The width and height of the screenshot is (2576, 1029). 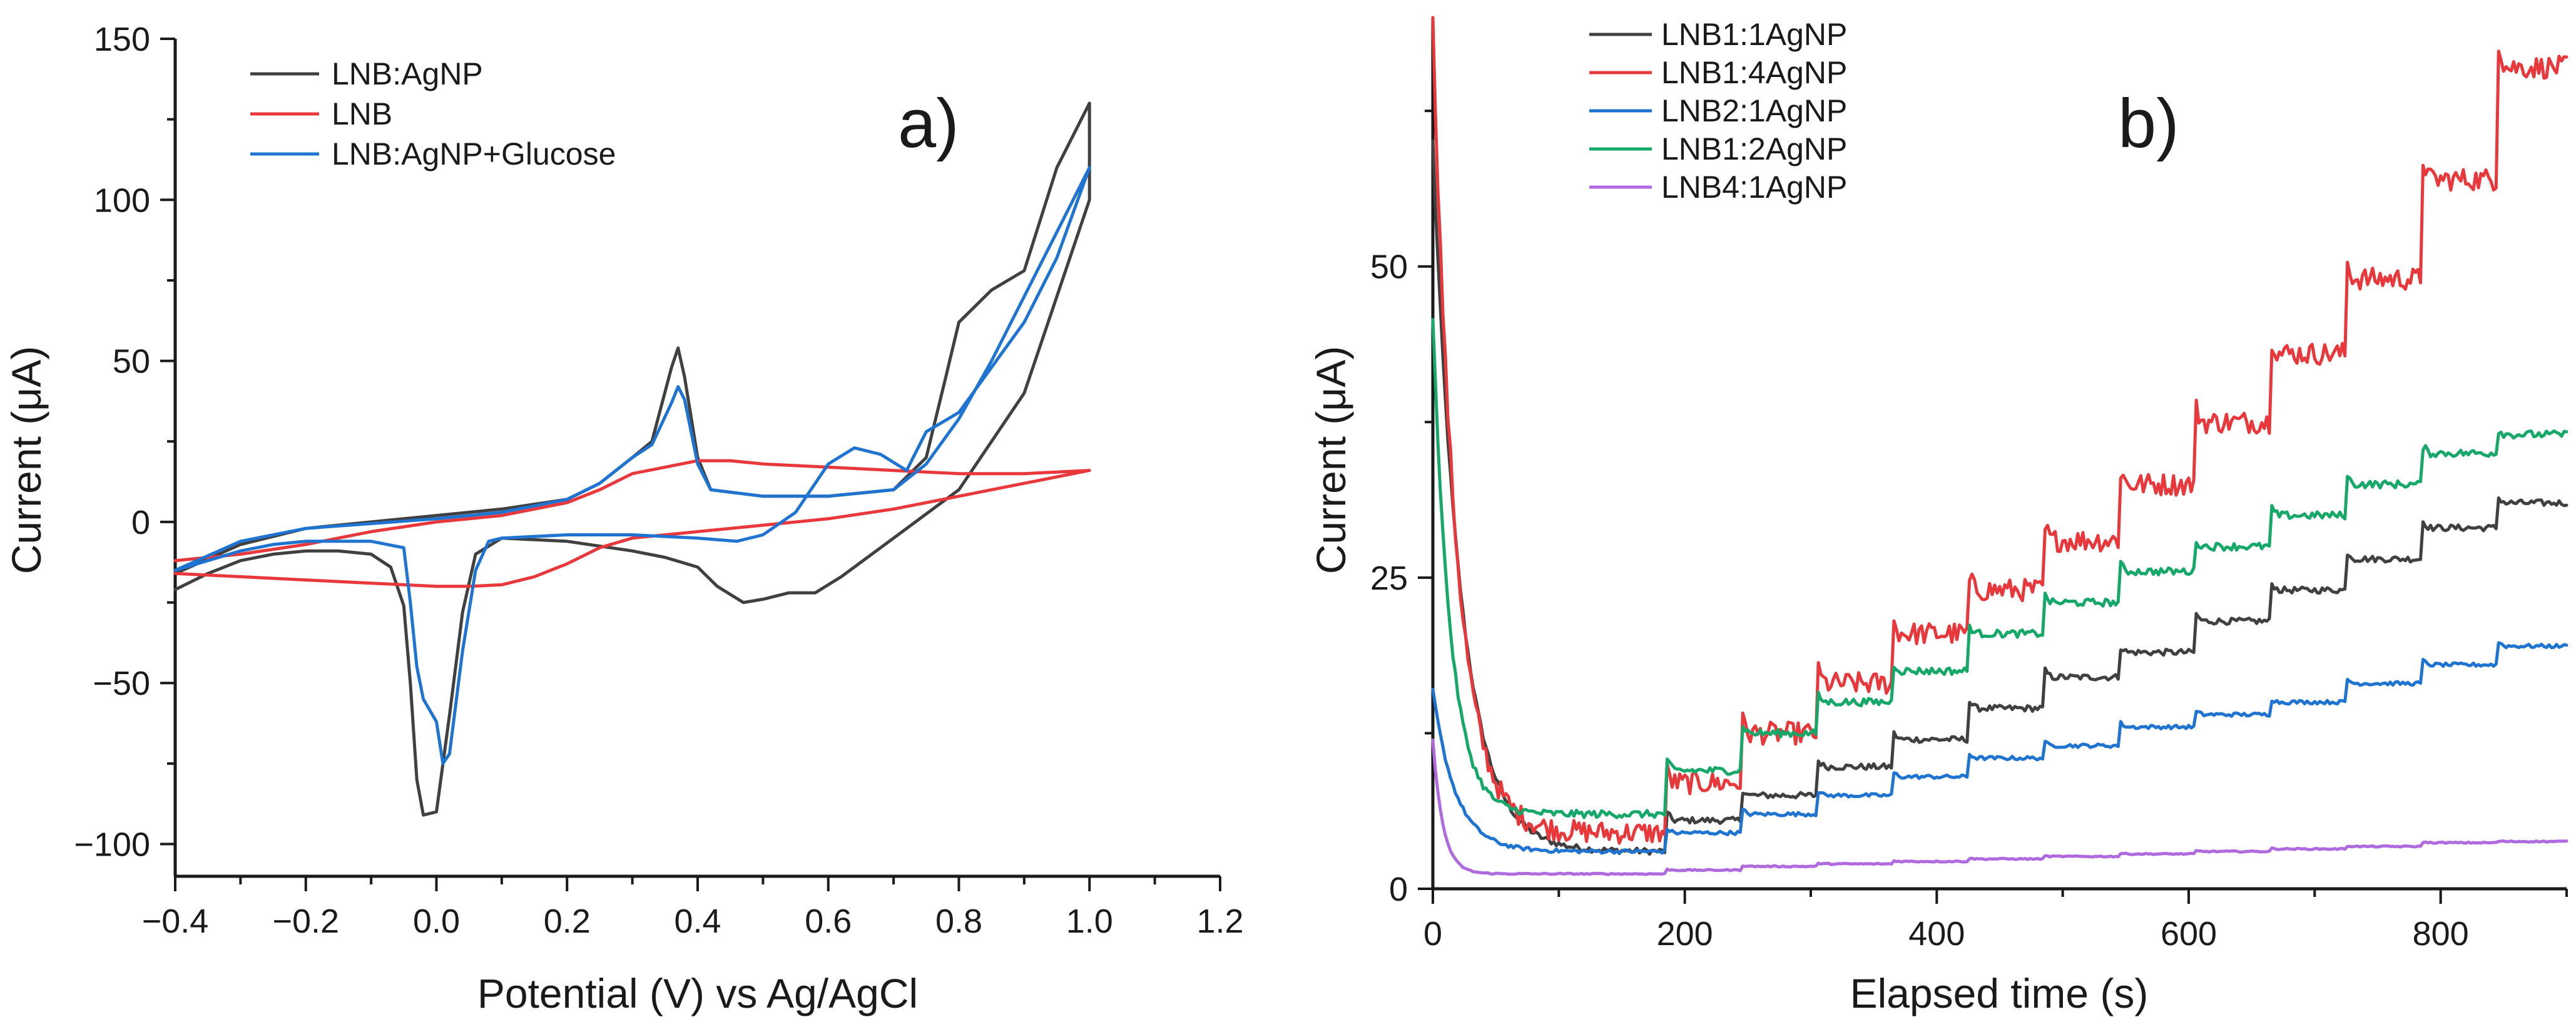 What do you see at coordinates (112, 845) in the screenshot?
I see `panel-a-y-tick-label: −100` at bounding box center [112, 845].